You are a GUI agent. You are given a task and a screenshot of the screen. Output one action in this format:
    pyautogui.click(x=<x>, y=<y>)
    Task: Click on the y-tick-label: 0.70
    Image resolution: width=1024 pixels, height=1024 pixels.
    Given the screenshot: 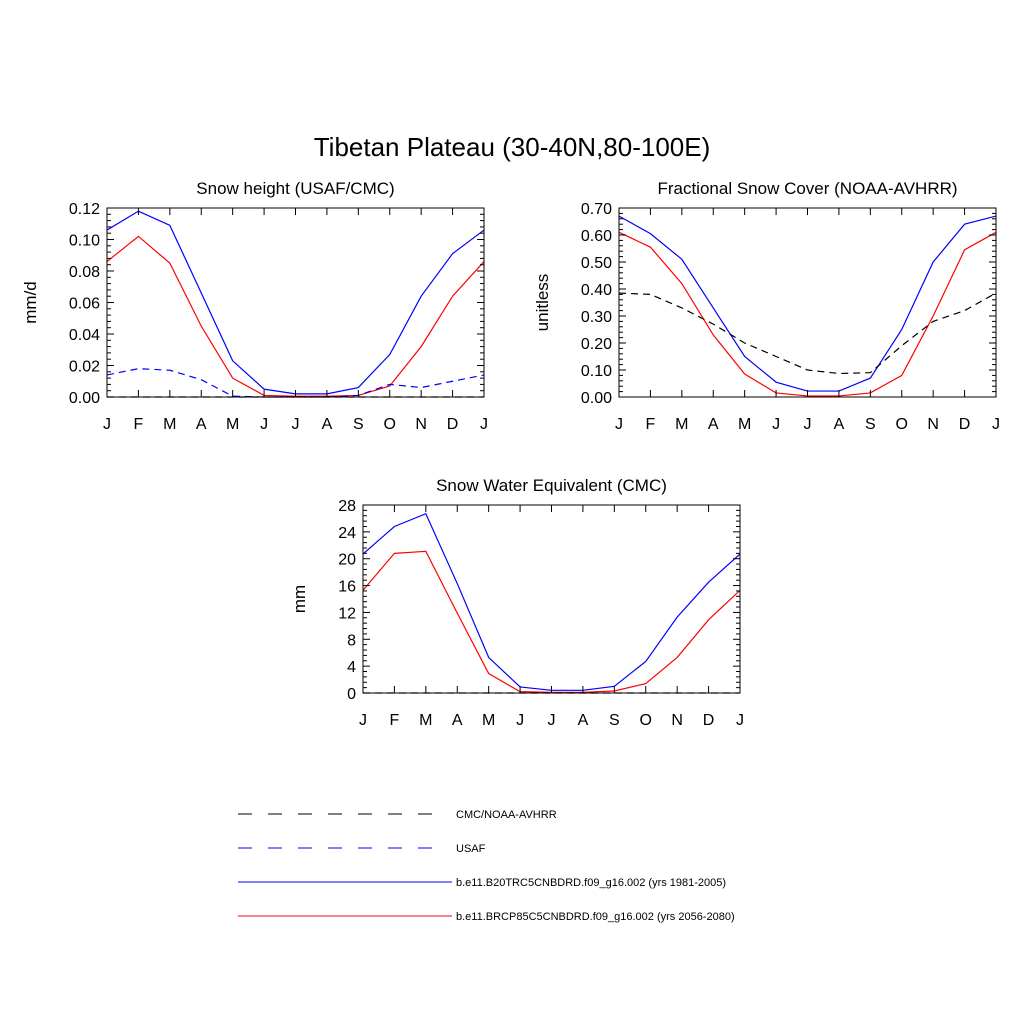 What is the action you would take?
    pyautogui.click(x=596, y=209)
    